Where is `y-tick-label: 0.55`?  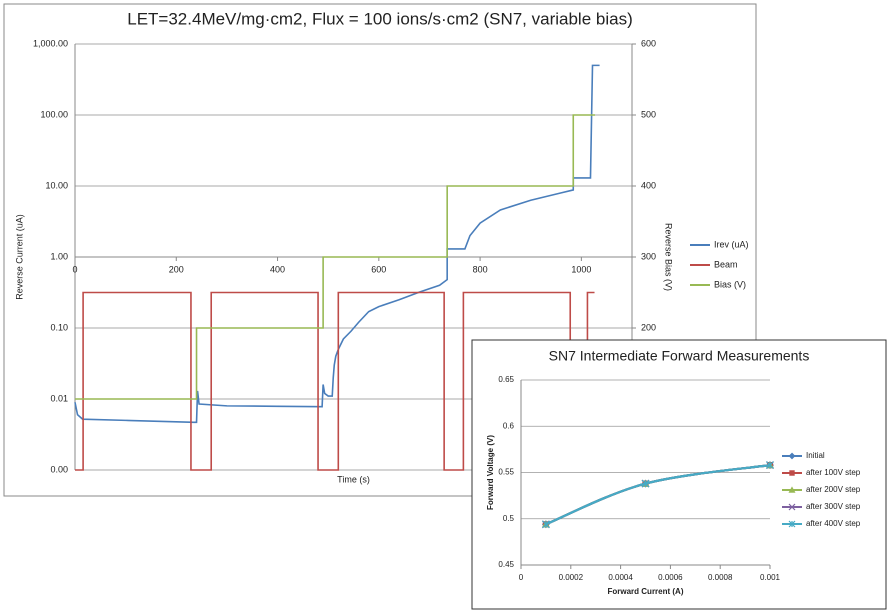 y-tick-label: 0.55 is located at coordinates (506, 472).